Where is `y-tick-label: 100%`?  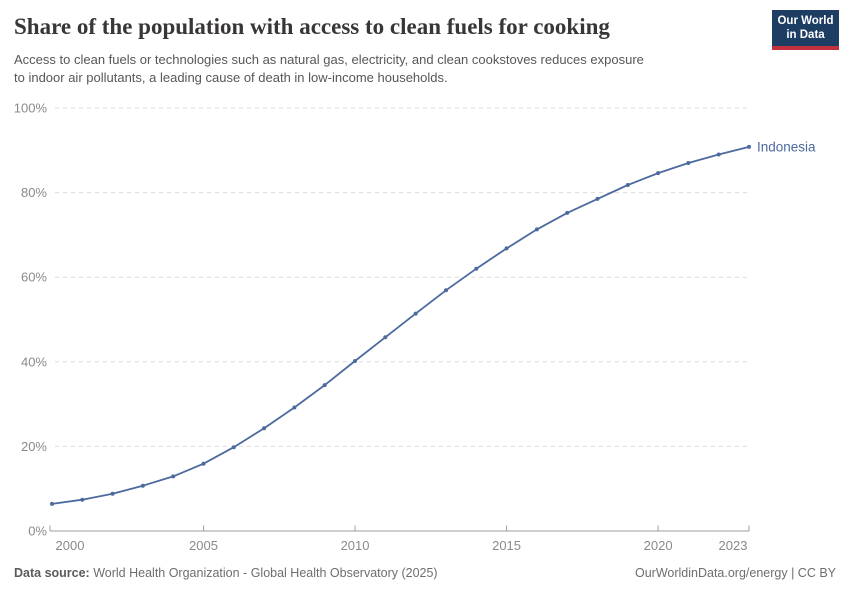
y-tick-label: 100% is located at coordinates (31, 108).